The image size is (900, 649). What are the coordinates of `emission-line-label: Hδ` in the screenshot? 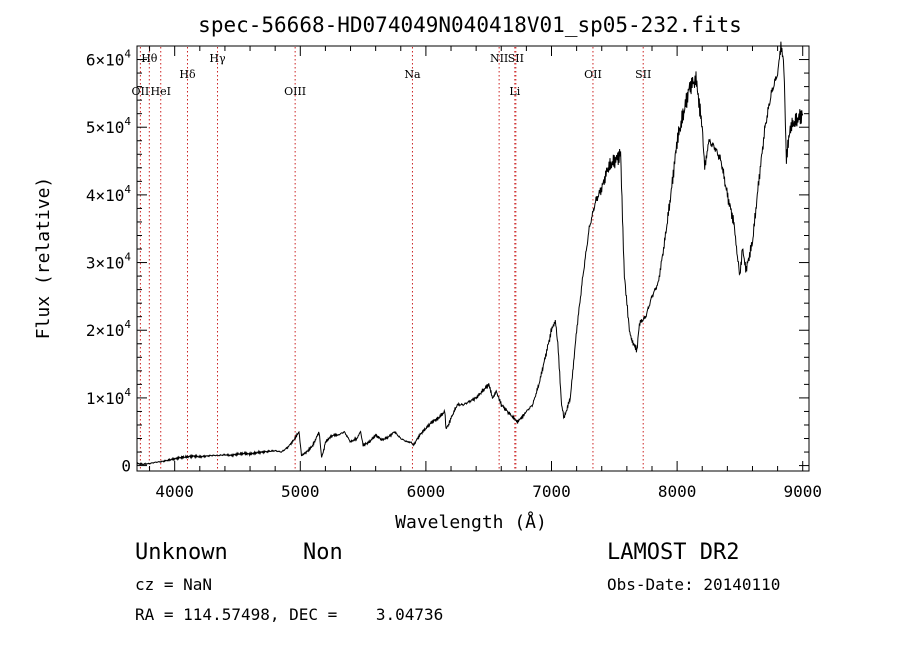 It's located at (187, 74).